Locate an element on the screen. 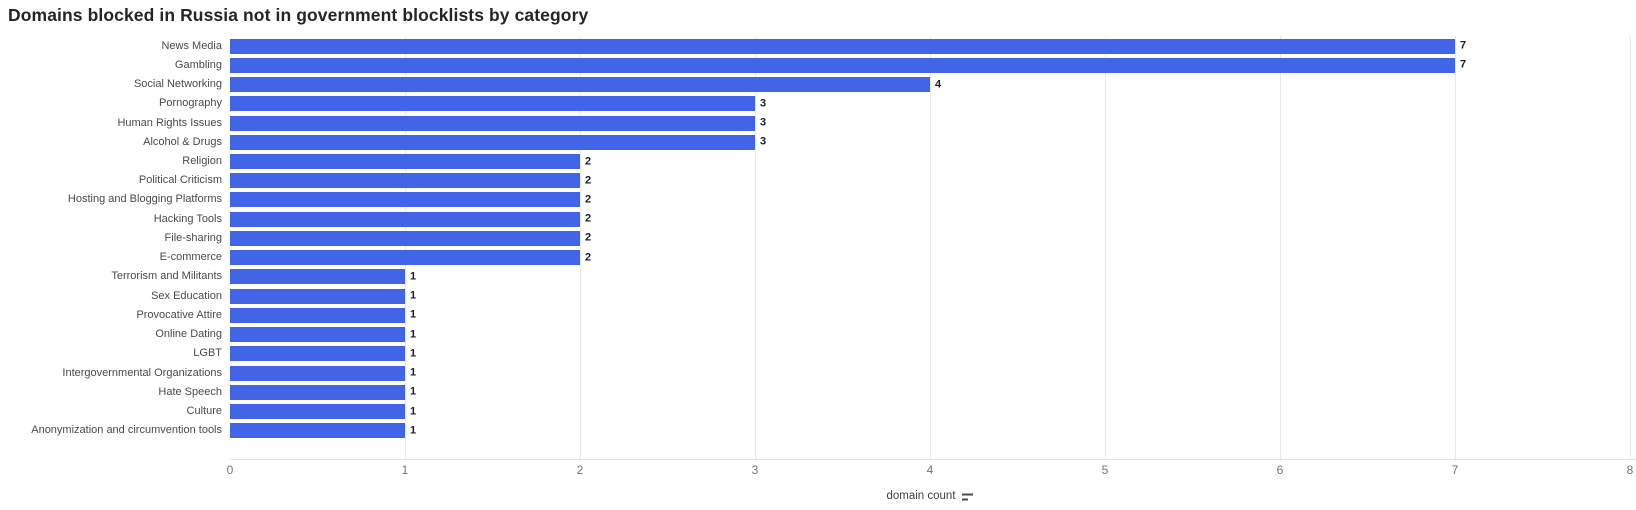 This screenshot has width=1636, height=510. bar-row: LGBT 1 is located at coordinates (818, 353).